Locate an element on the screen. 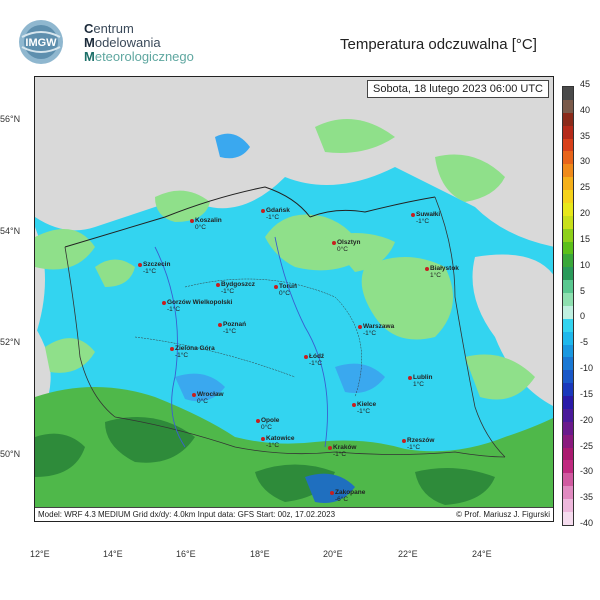  city-label: Koszalin 0°C is located at coordinates (206, 224).